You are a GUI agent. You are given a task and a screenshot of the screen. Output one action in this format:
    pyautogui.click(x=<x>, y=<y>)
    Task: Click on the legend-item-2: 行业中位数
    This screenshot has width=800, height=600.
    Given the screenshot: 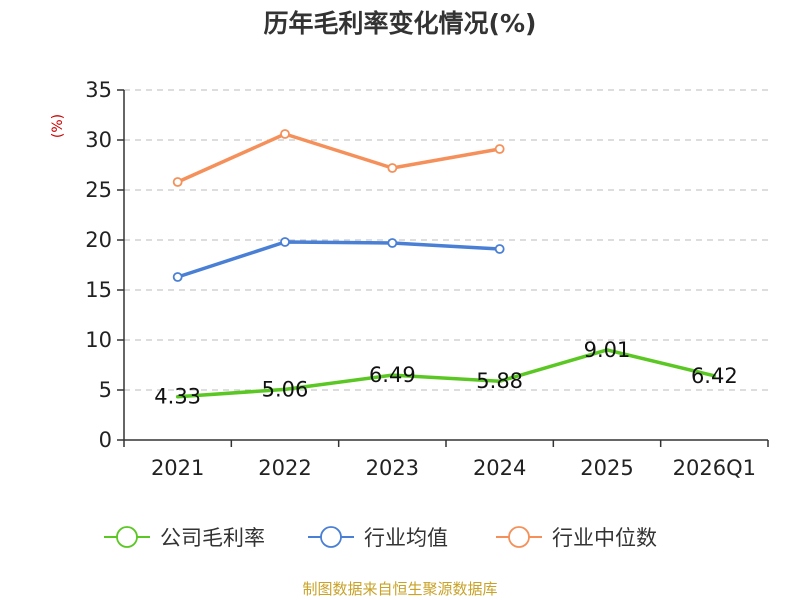 What is the action you would take?
    pyautogui.click(x=576, y=538)
    